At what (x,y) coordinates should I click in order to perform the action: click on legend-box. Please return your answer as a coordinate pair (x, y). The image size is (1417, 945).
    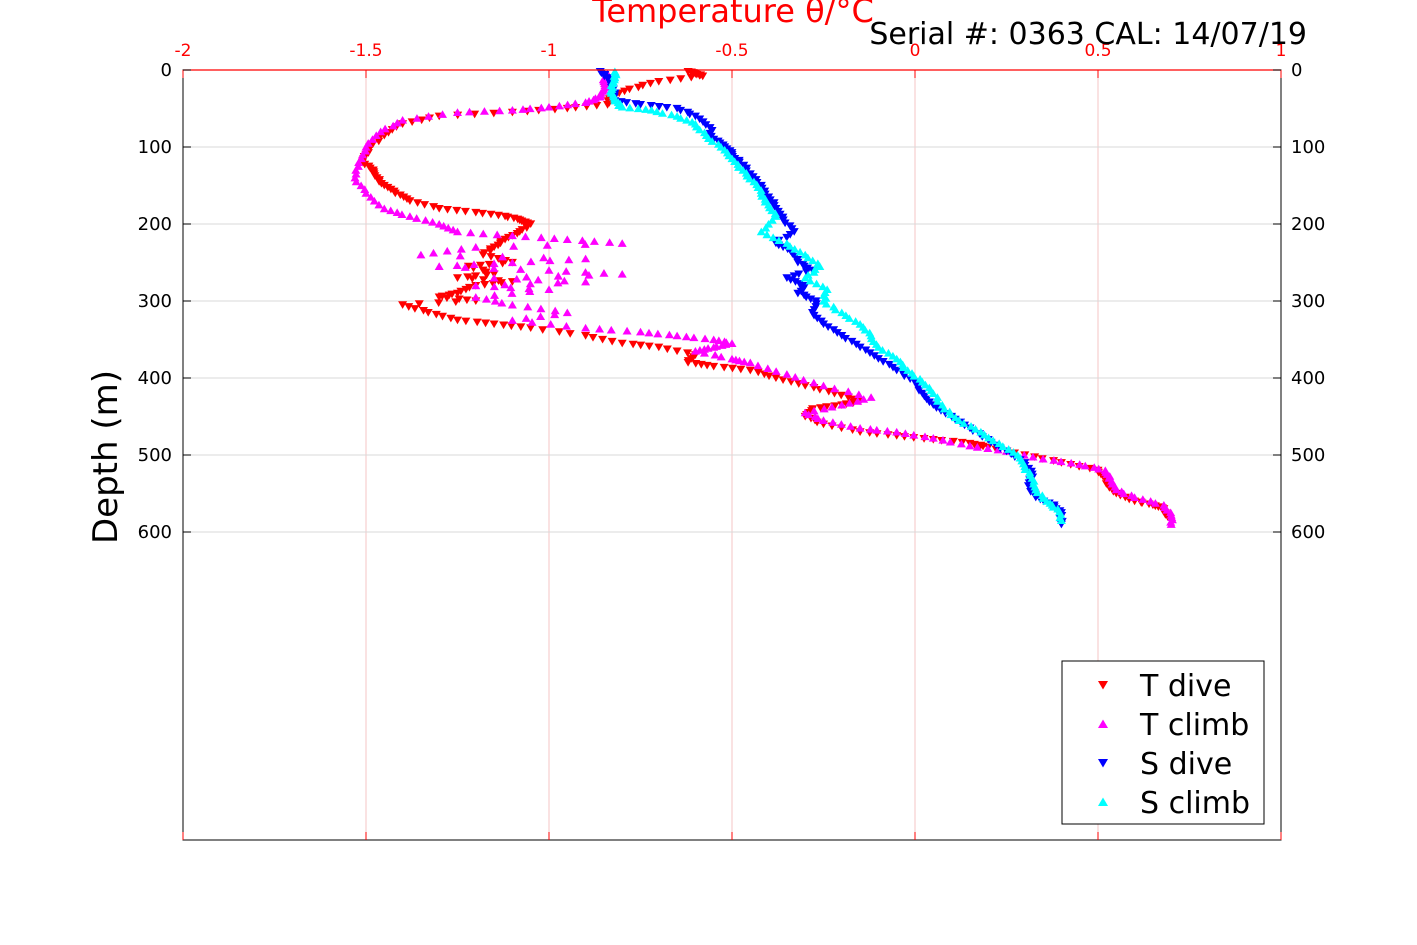
    Looking at the image, I should click on (1163, 742).